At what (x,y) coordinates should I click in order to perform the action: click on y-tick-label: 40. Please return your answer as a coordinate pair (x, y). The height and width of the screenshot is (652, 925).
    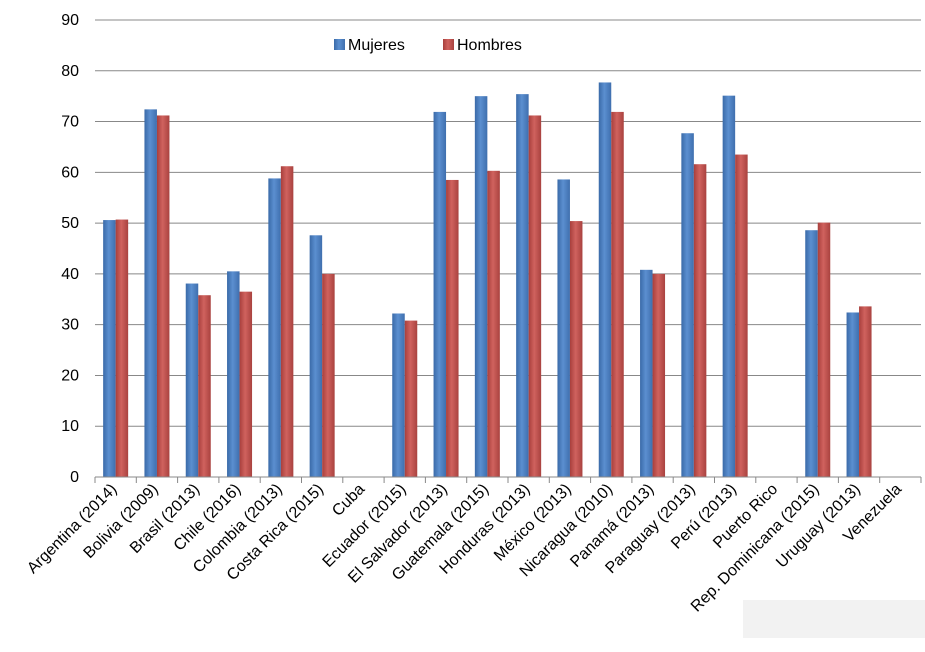
    Looking at the image, I should click on (70, 274).